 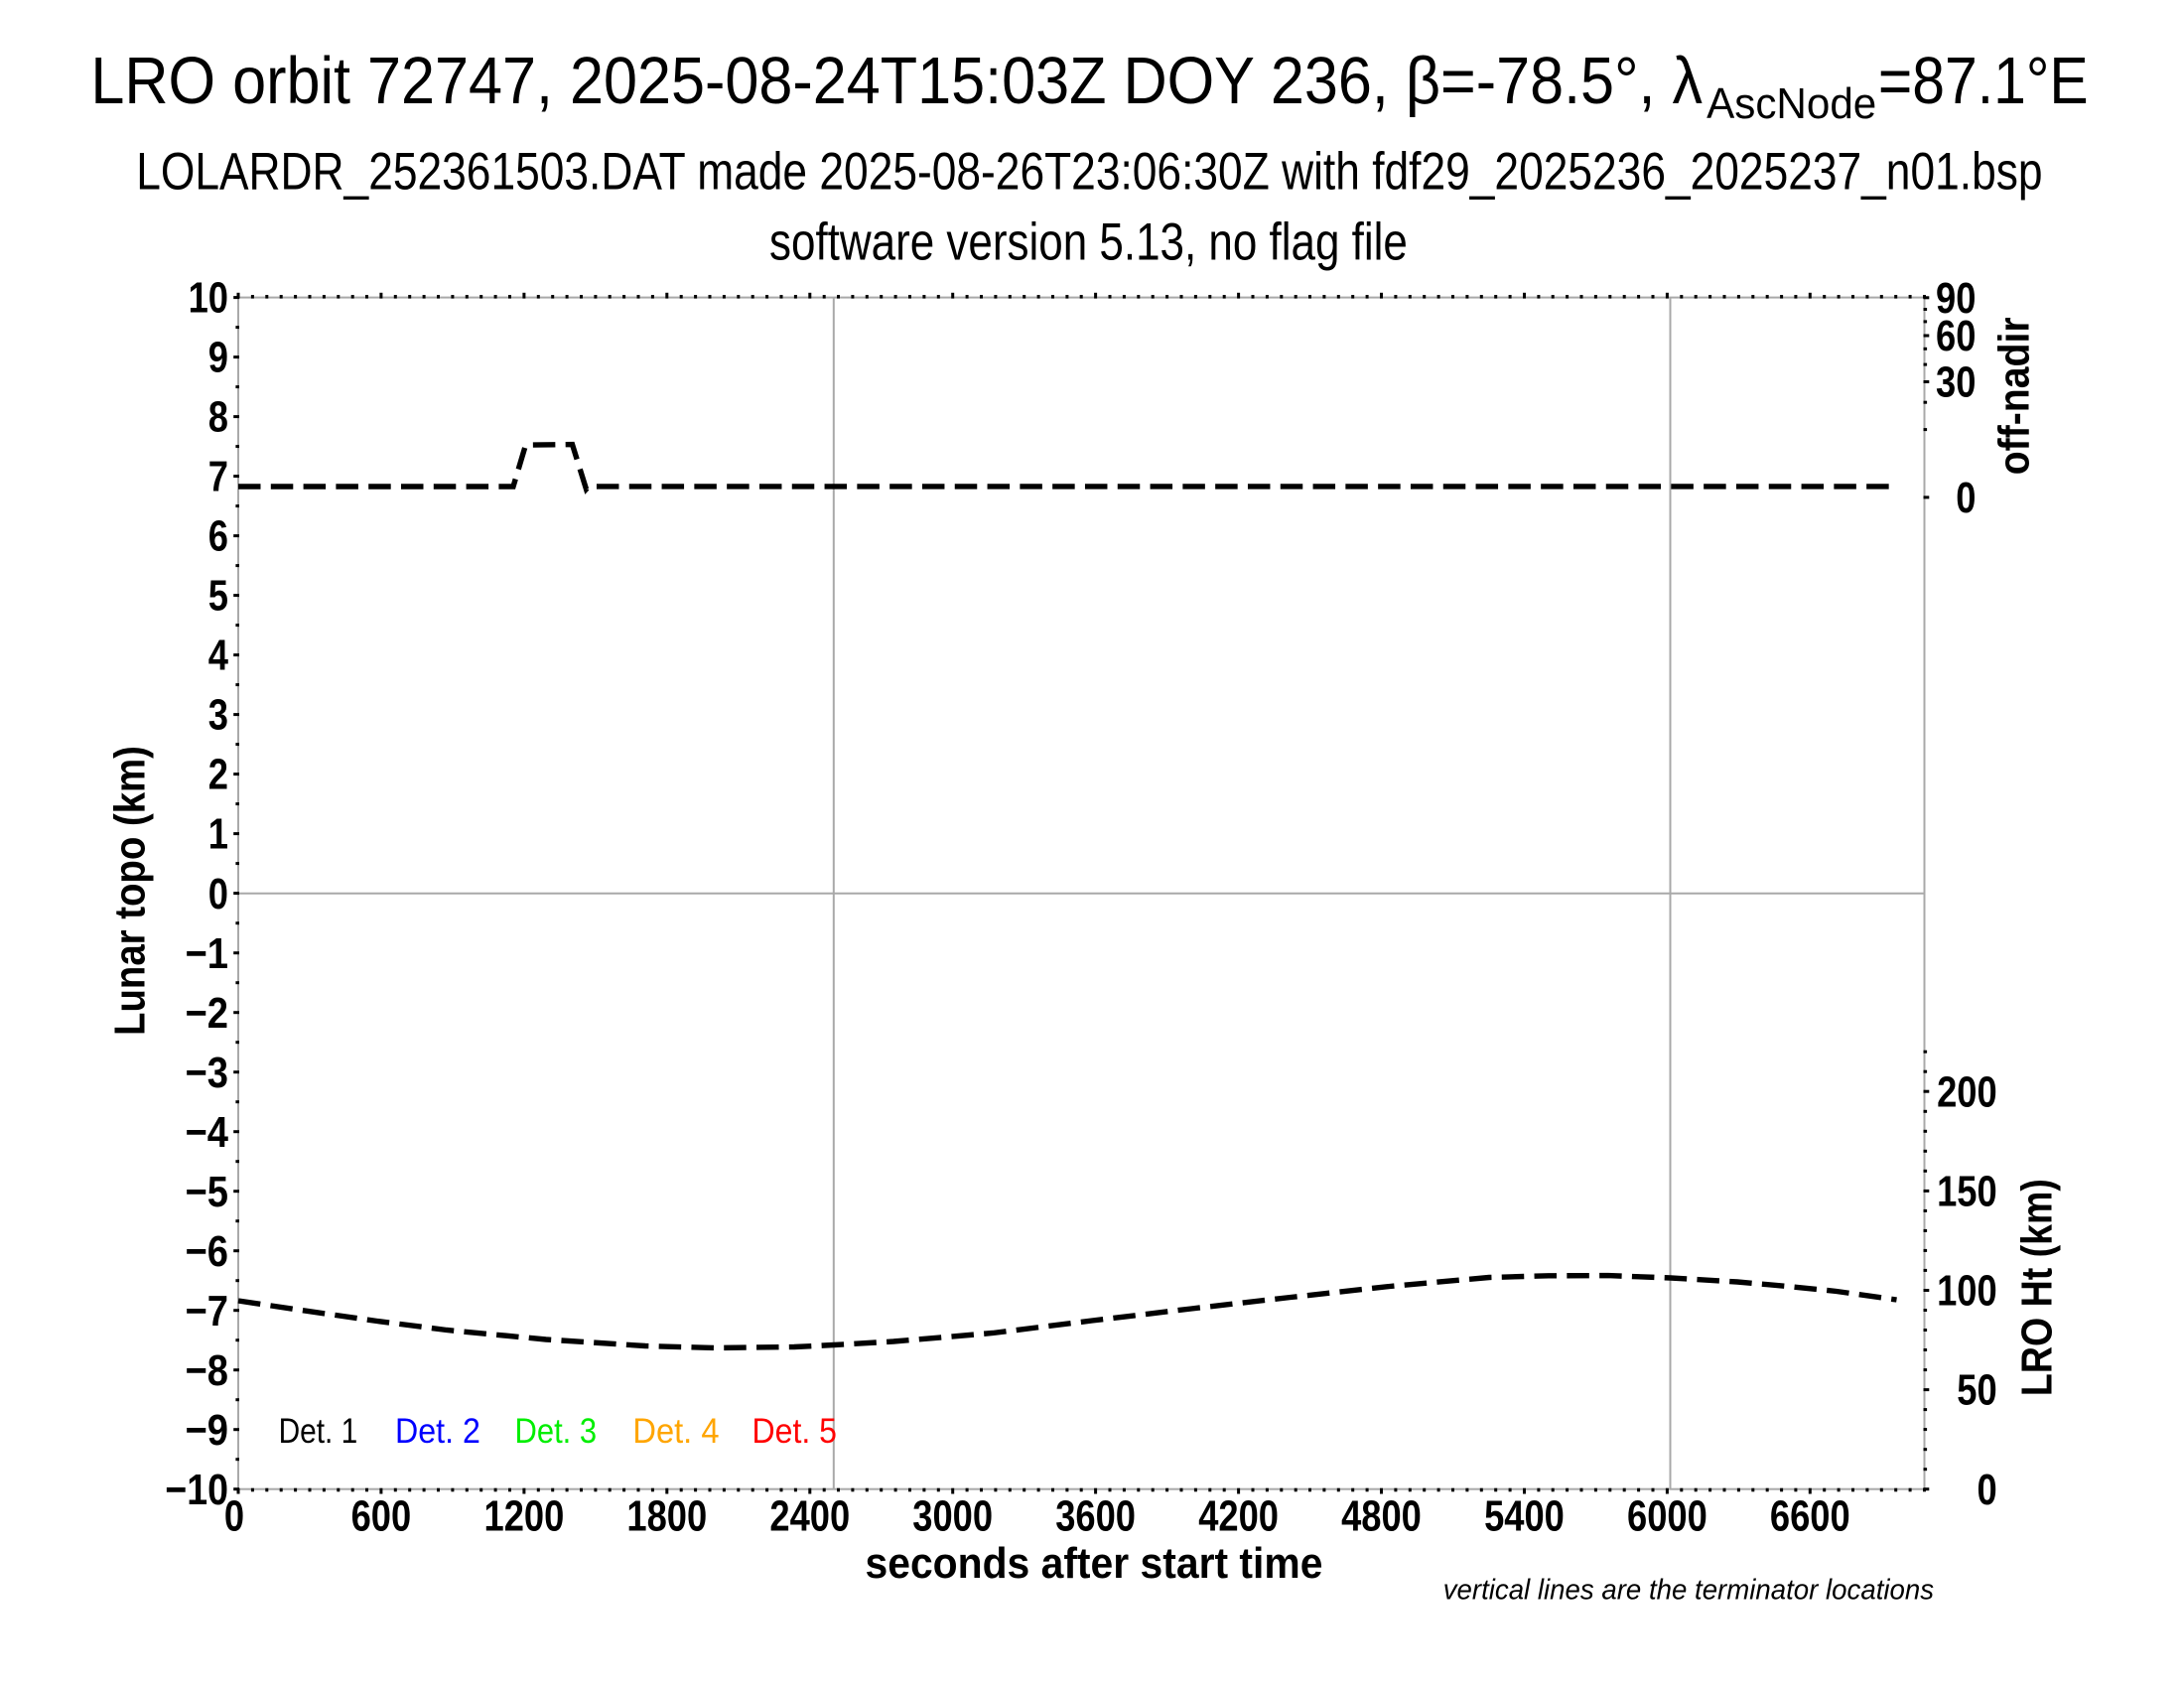 What do you see at coordinates (218, 654) in the screenshot?
I see `svg-text: 4` at bounding box center [218, 654].